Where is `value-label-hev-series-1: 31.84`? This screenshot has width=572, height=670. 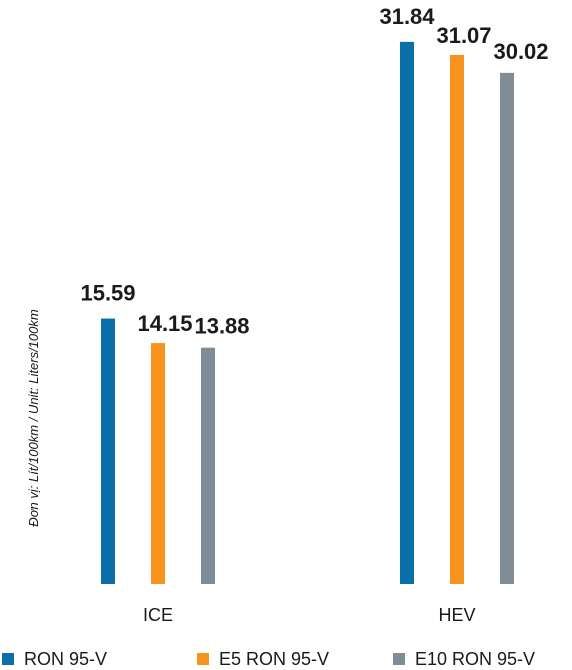
value-label-hev-series-1: 31.84 is located at coordinates (407, 16).